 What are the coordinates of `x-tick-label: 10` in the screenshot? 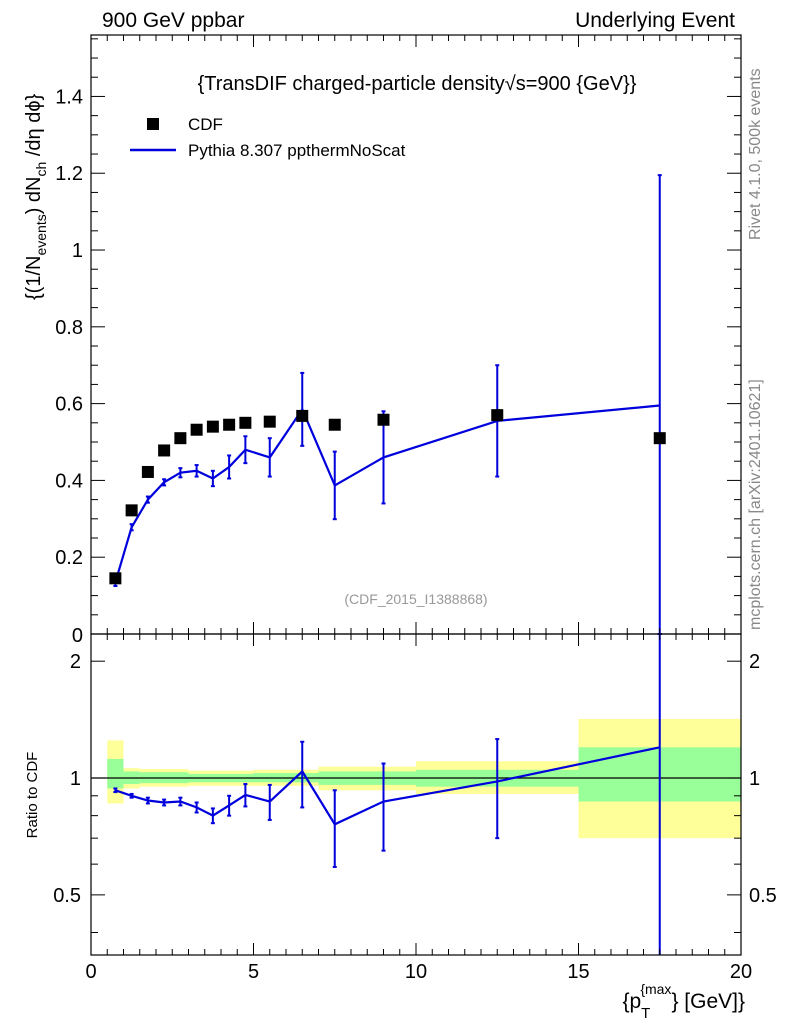 It's located at (416, 972).